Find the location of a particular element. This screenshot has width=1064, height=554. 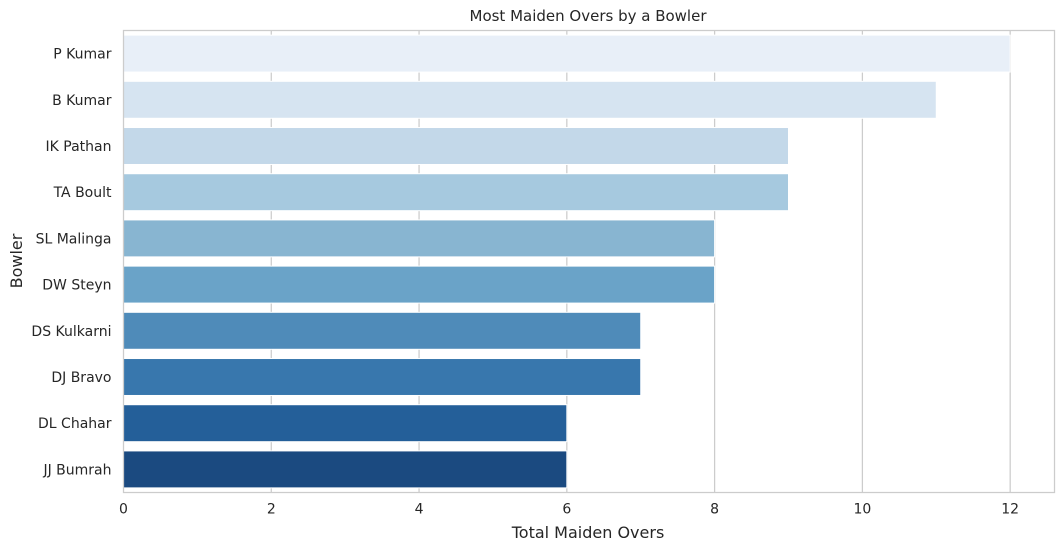

bar-ik-pathan is located at coordinates (456, 146).